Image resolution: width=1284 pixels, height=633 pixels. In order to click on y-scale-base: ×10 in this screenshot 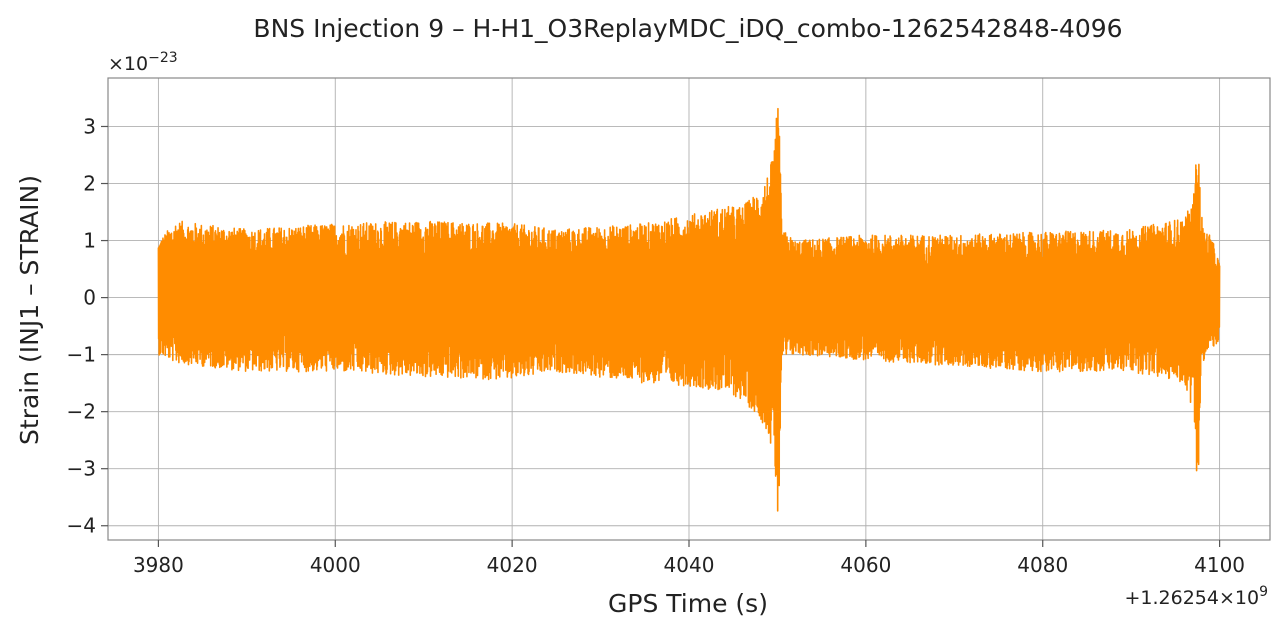, I will do `click(128, 64)`.